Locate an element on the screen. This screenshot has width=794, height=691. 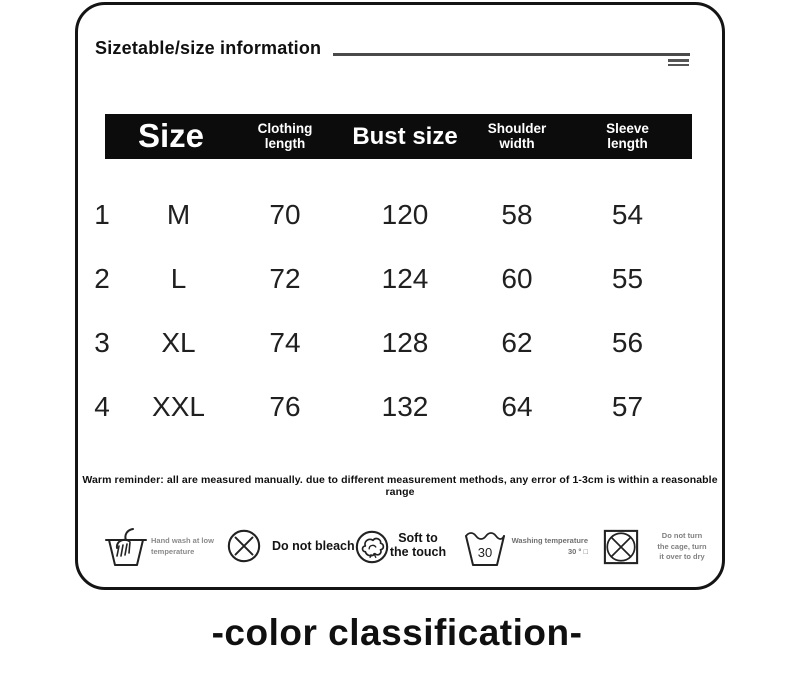
soft-touch-label: Soft to the touch is located at coordinates (418, 545).